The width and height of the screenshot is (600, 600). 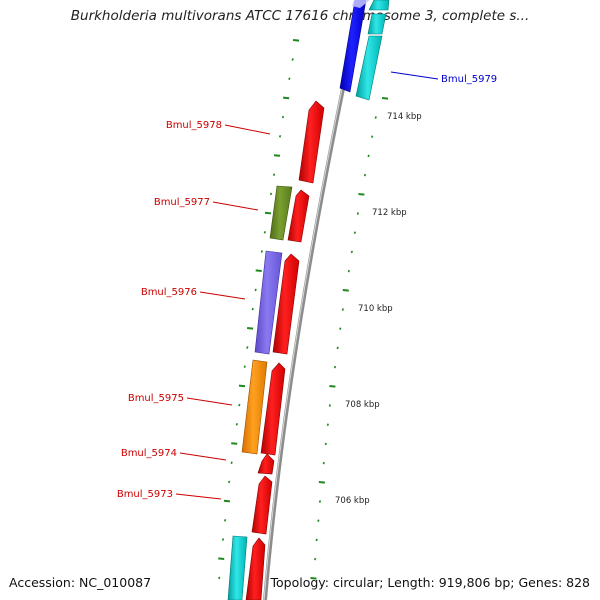 I want to click on gene-label-bmul-5975: Bmul_5975, so click(x=156, y=398).